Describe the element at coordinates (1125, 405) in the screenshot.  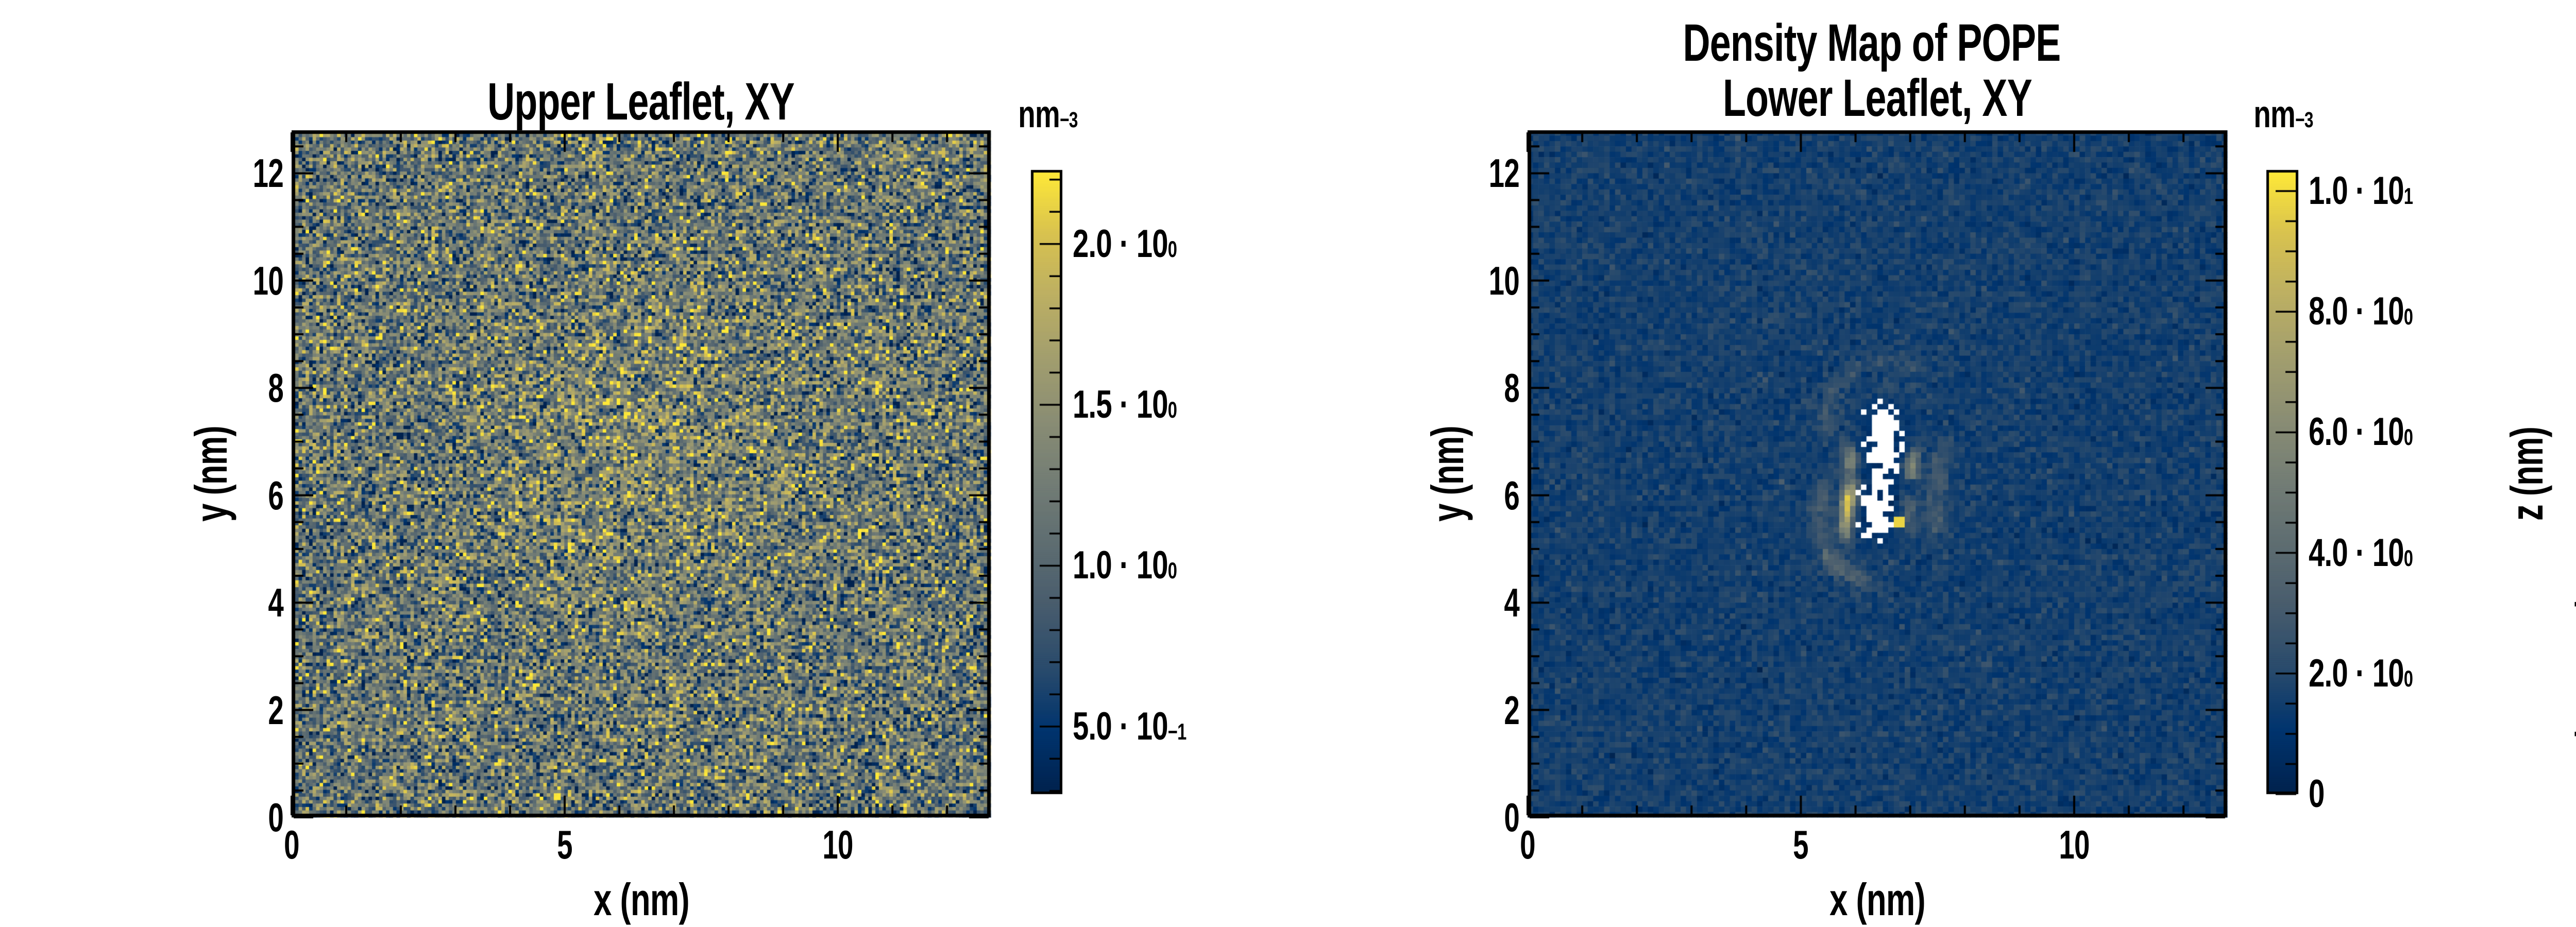
I see `colorbar-tick-label: 1.5 · 100` at that location.